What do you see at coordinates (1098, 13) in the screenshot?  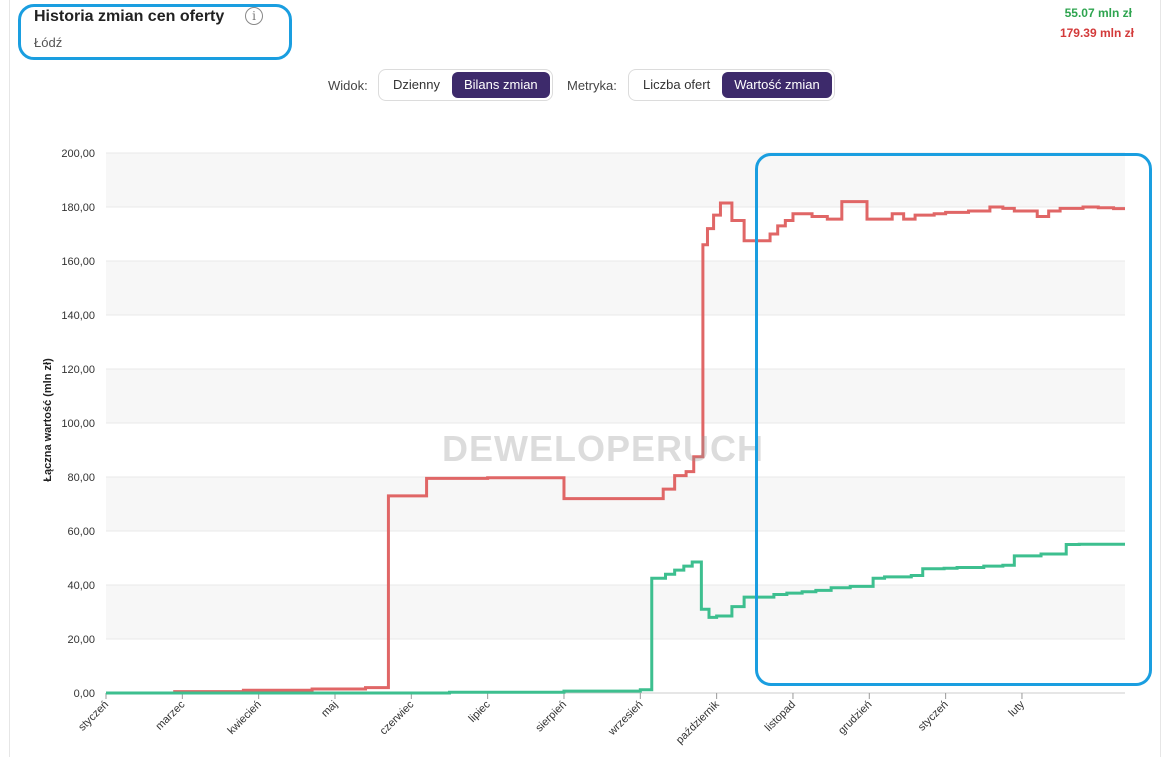 I see `green-total-value: 55.07 mln zł` at bounding box center [1098, 13].